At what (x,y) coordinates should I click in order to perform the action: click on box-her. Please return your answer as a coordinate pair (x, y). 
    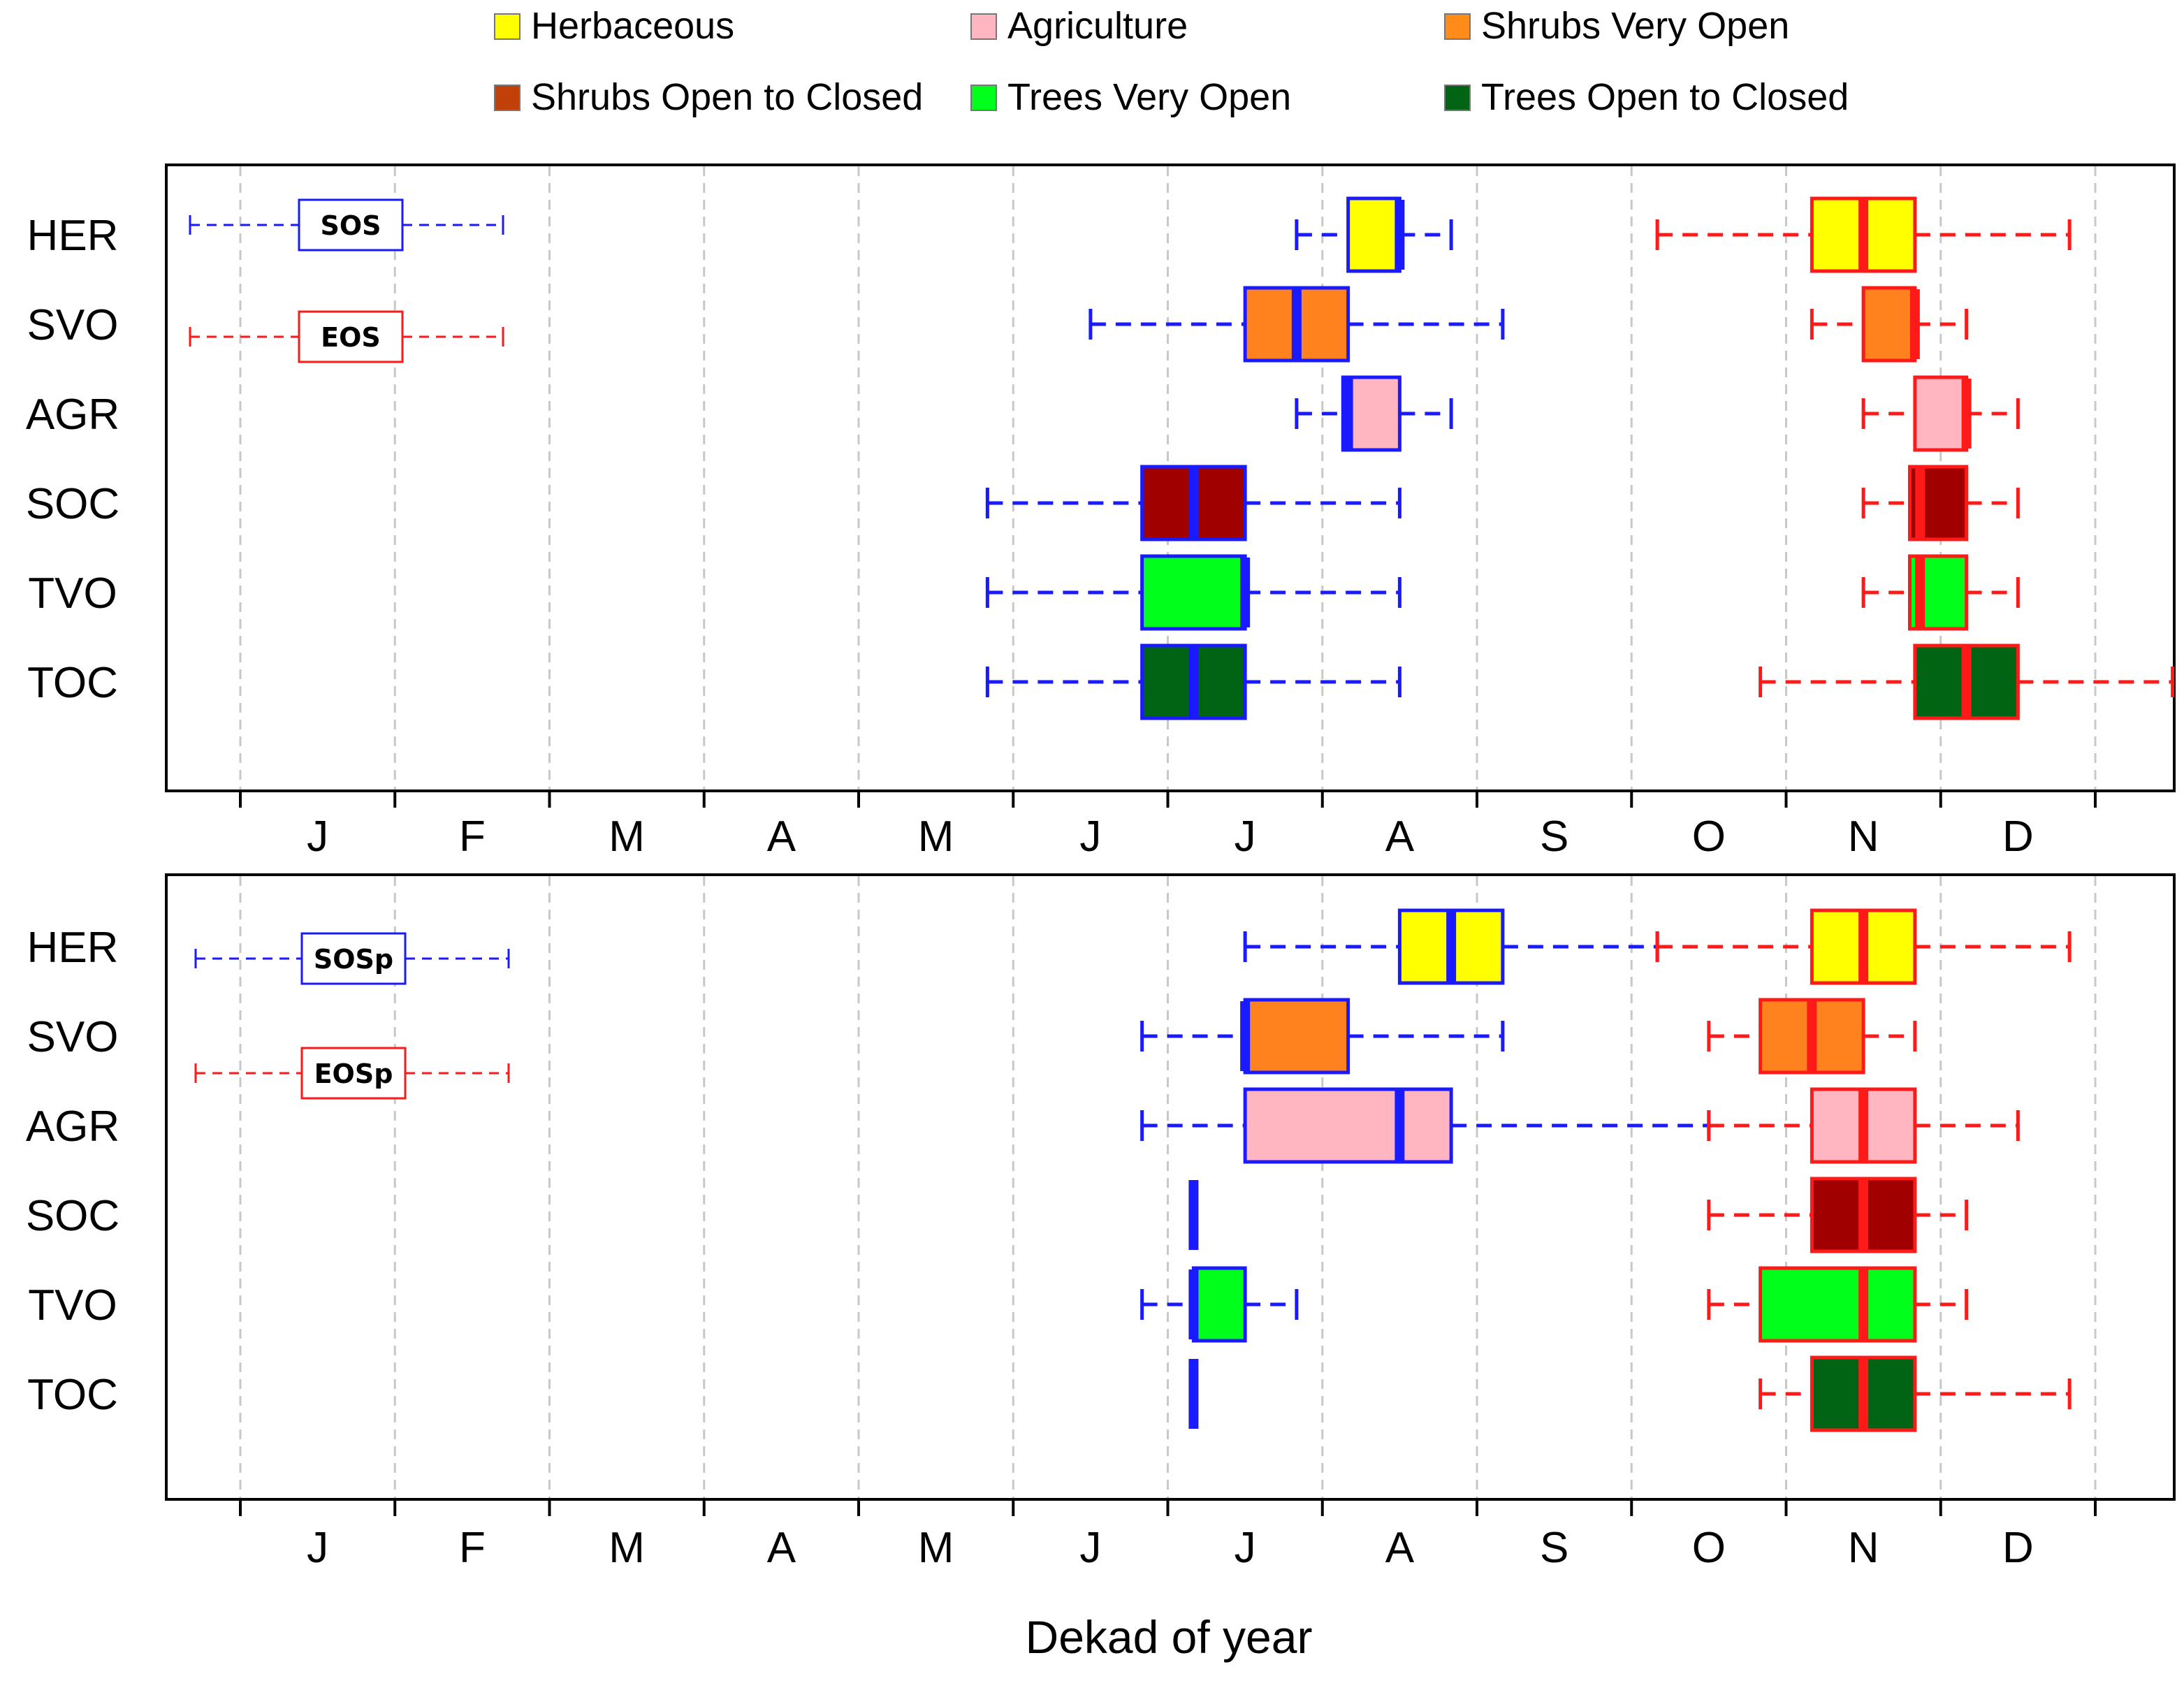
    Looking at the image, I should click on (1374, 234).